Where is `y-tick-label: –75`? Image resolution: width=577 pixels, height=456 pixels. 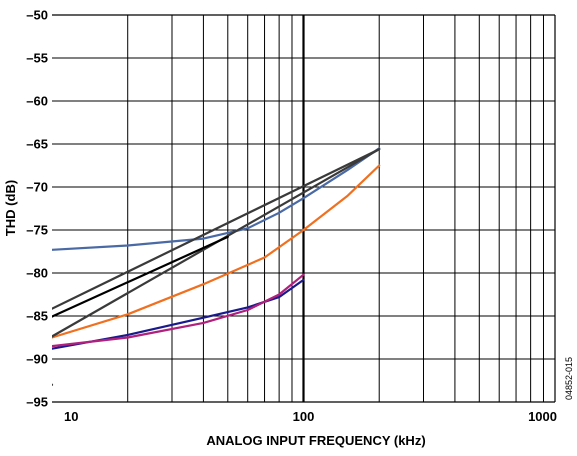
y-tick-label: –75 is located at coordinates (37, 230).